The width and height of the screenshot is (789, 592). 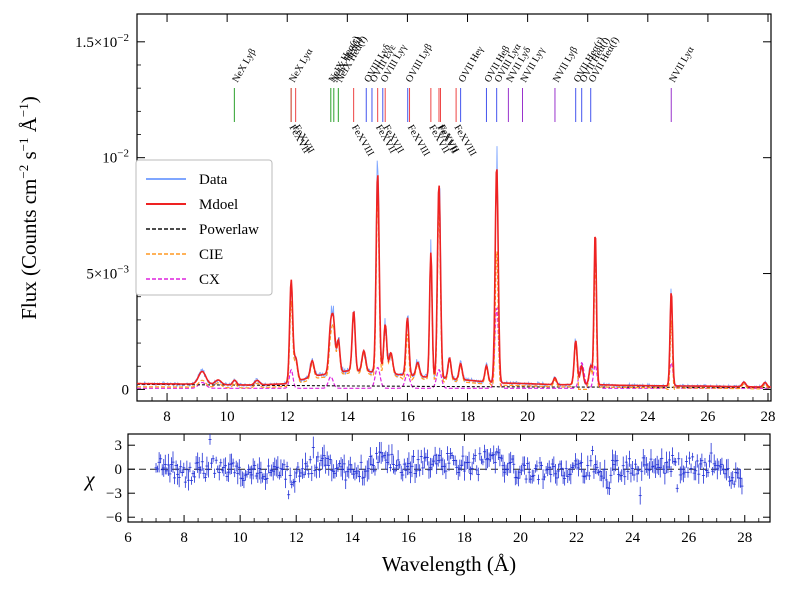 I want to click on line-id-label: NeX Lyβ, so click(x=244, y=66).